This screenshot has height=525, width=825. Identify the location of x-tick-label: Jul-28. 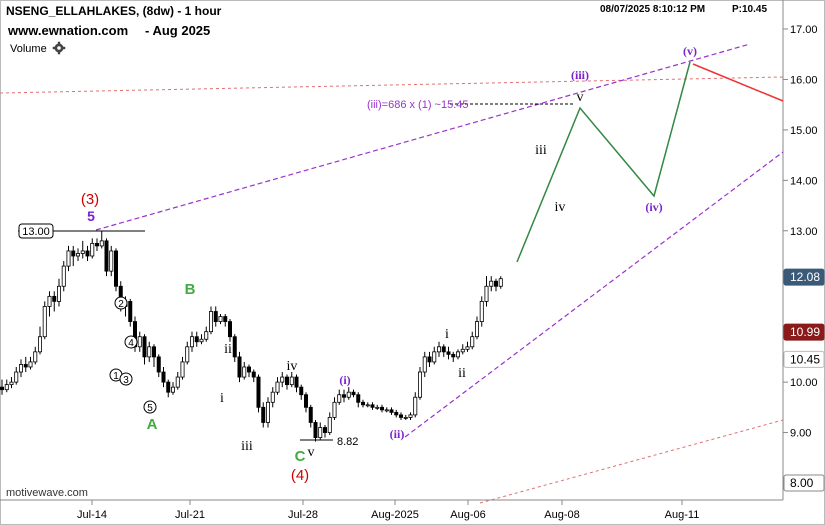
(303, 515).